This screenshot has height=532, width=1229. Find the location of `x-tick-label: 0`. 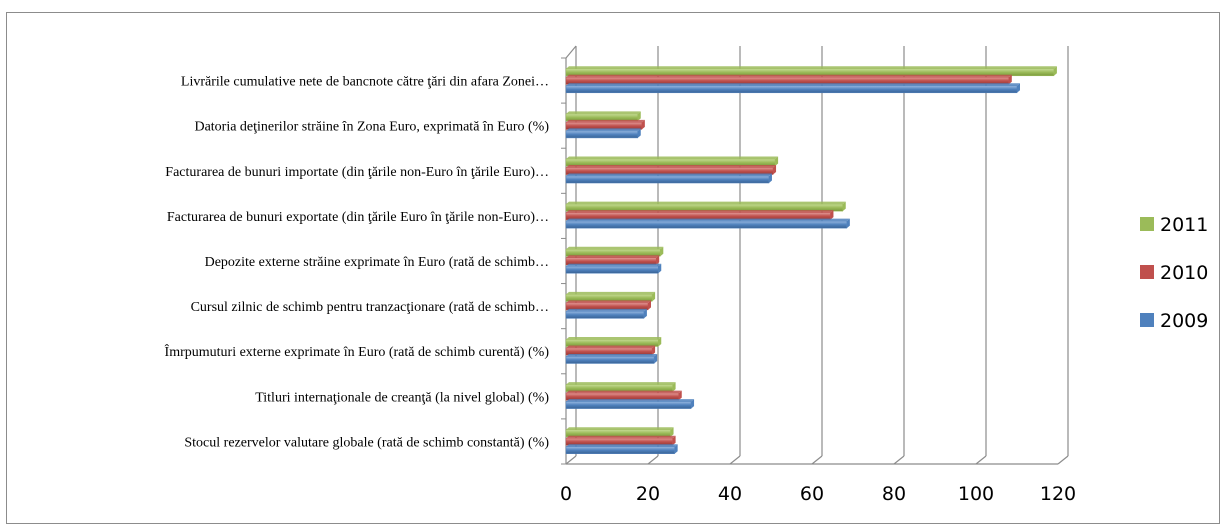

x-tick-label: 0 is located at coordinates (566, 494).